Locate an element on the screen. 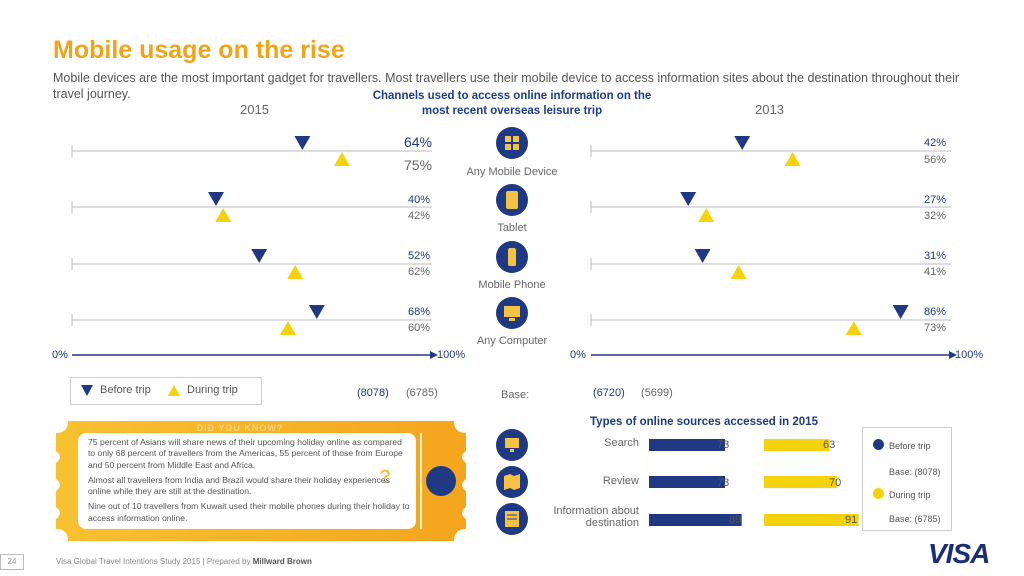 This screenshot has width=1024, height=576. channel-label-tablet: Tablet is located at coordinates (512, 228).